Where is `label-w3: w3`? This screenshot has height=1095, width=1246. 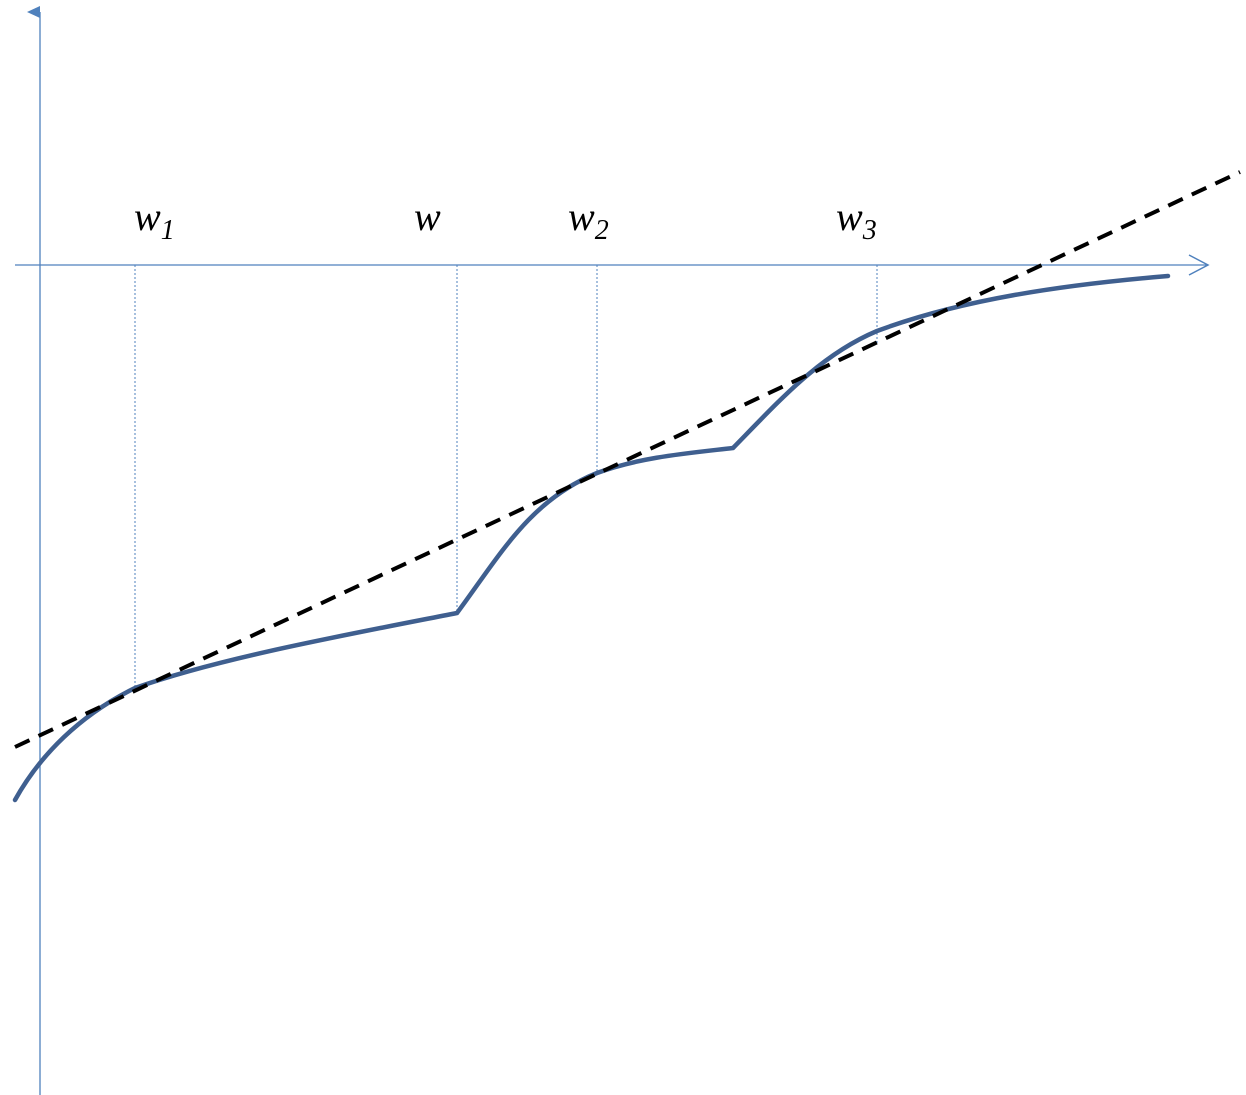 label-w3: w3 is located at coordinates (856, 220).